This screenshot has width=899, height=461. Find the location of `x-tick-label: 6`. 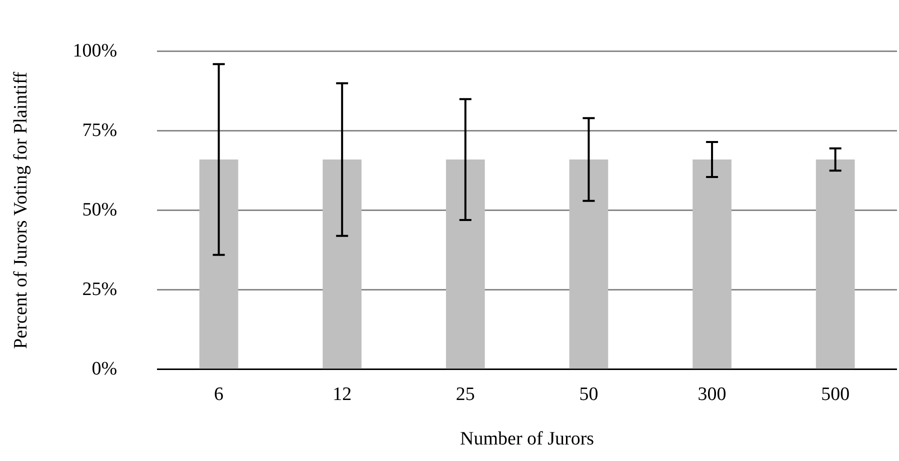

x-tick-label: 6 is located at coordinates (219, 394).